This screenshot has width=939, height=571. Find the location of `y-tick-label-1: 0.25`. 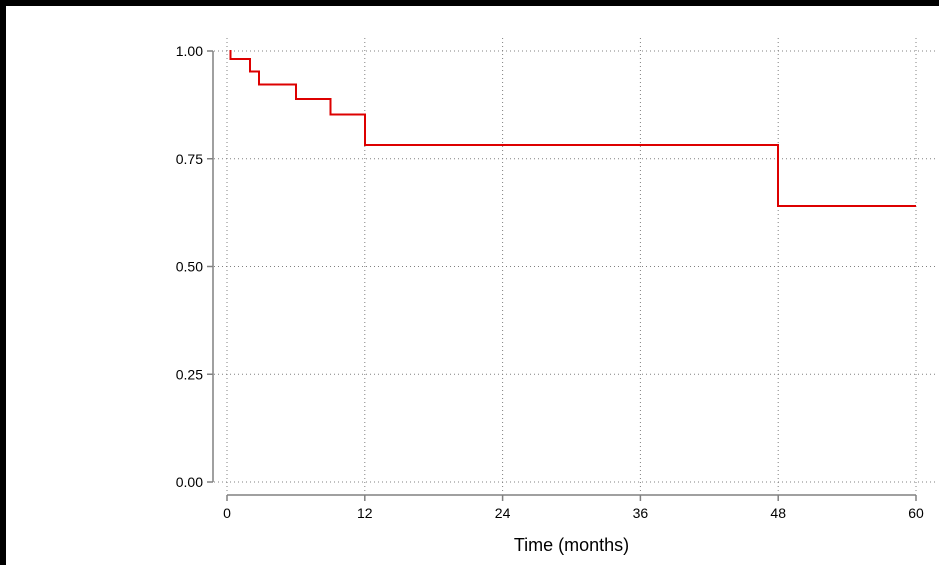

y-tick-label-1: 0.25 is located at coordinates (189, 374).